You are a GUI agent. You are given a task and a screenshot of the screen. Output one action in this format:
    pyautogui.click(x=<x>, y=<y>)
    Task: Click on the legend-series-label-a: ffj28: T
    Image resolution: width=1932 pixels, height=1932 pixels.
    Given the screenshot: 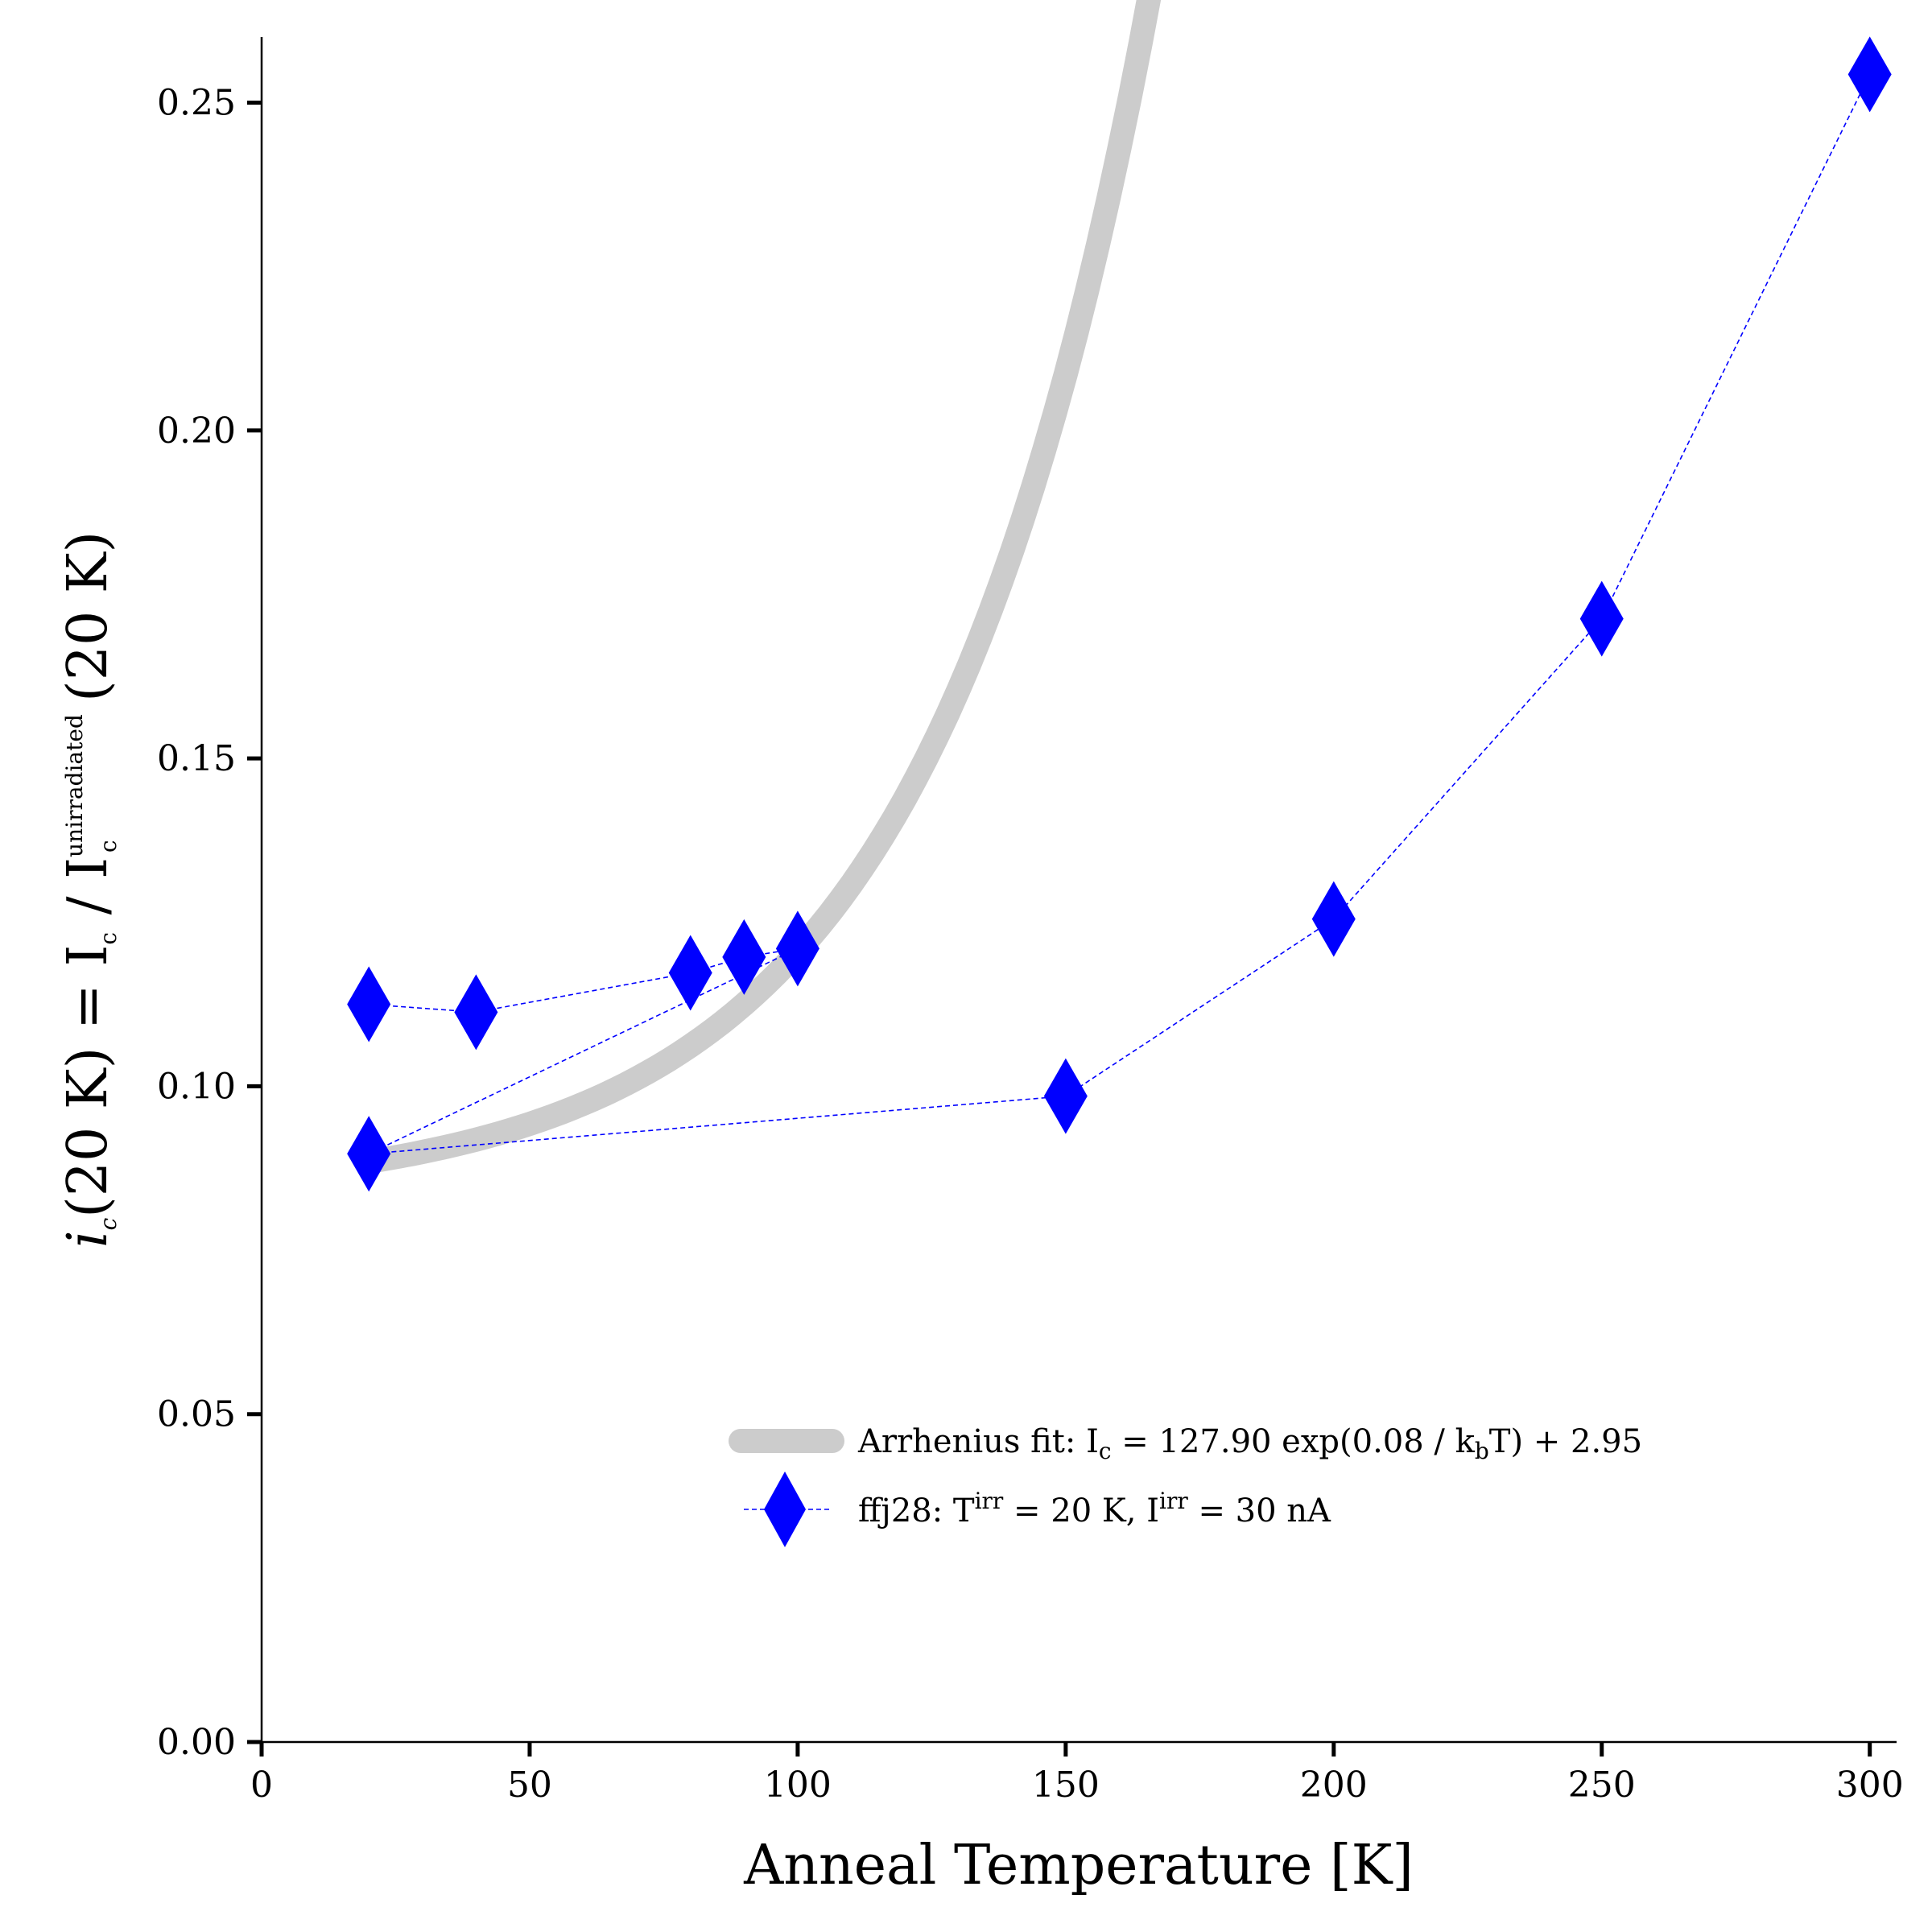 What is the action you would take?
    pyautogui.click(x=916, y=1511)
    